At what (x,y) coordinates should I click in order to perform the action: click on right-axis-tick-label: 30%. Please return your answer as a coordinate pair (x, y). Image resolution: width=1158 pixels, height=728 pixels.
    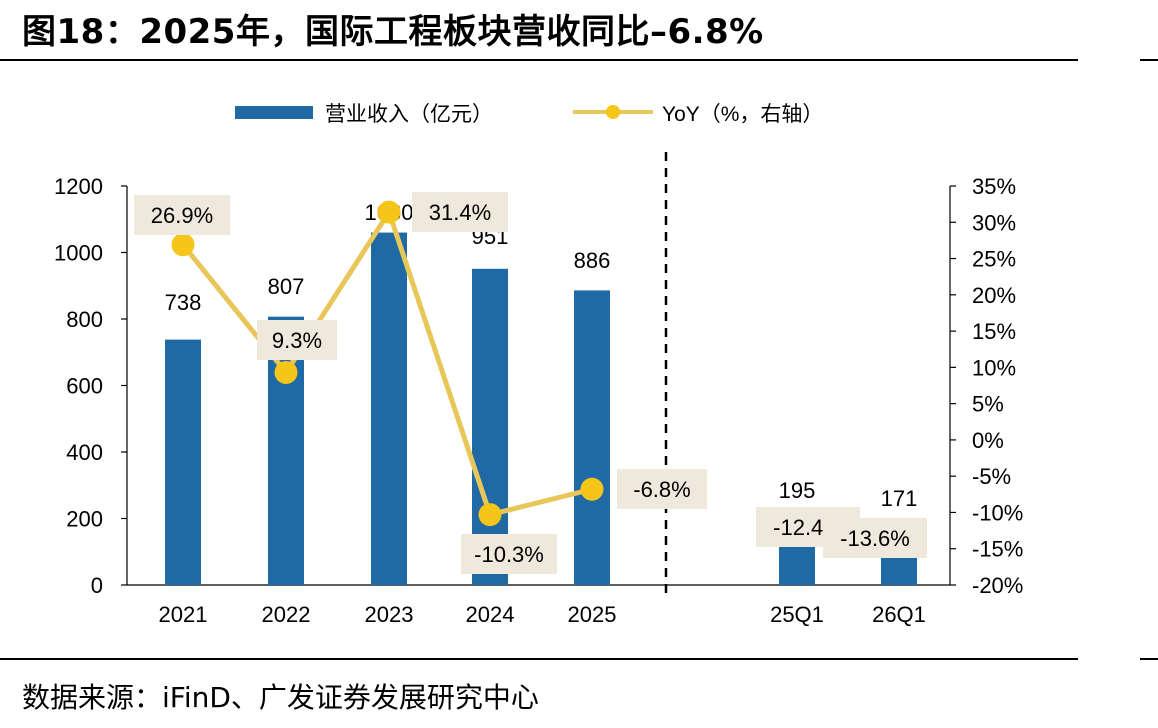
    Looking at the image, I should click on (994, 222).